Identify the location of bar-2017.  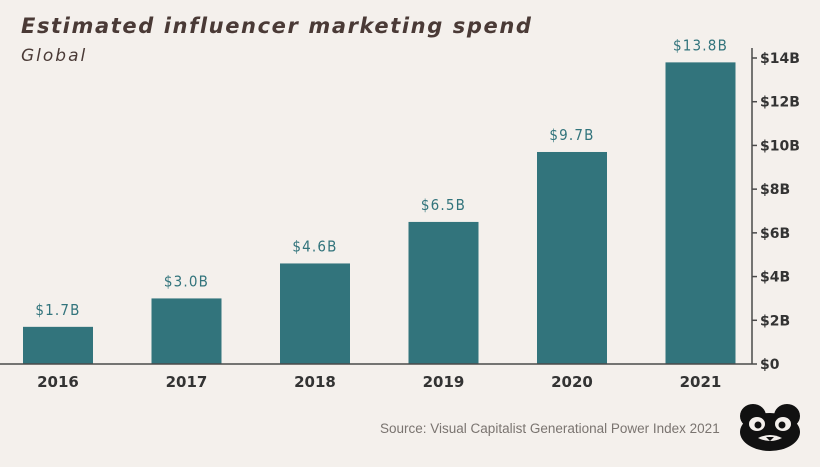
(186, 331).